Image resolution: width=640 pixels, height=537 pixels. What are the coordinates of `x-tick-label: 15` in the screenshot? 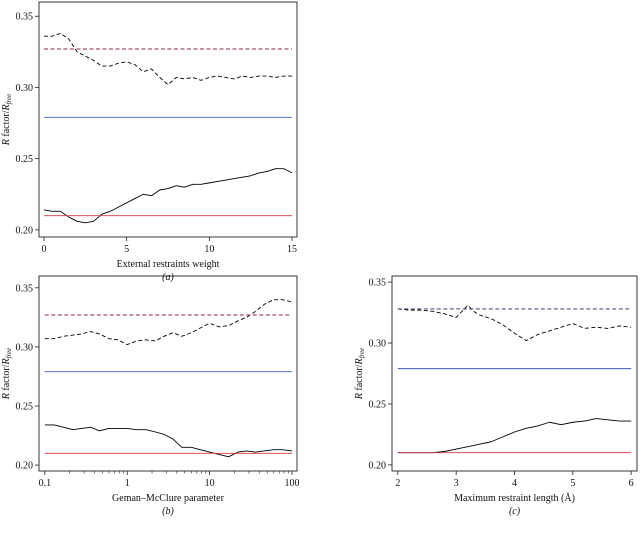 It's located at (292, 249).